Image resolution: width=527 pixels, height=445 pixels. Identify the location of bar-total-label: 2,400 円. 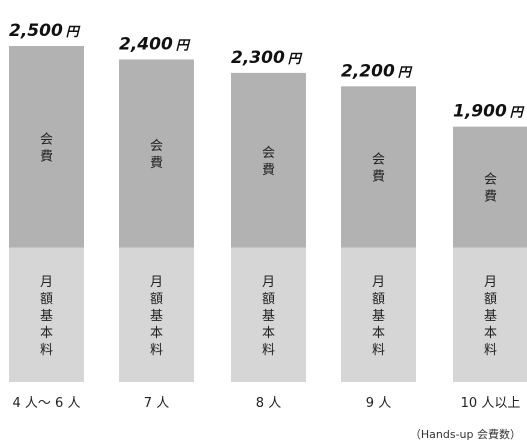
(155, 44).